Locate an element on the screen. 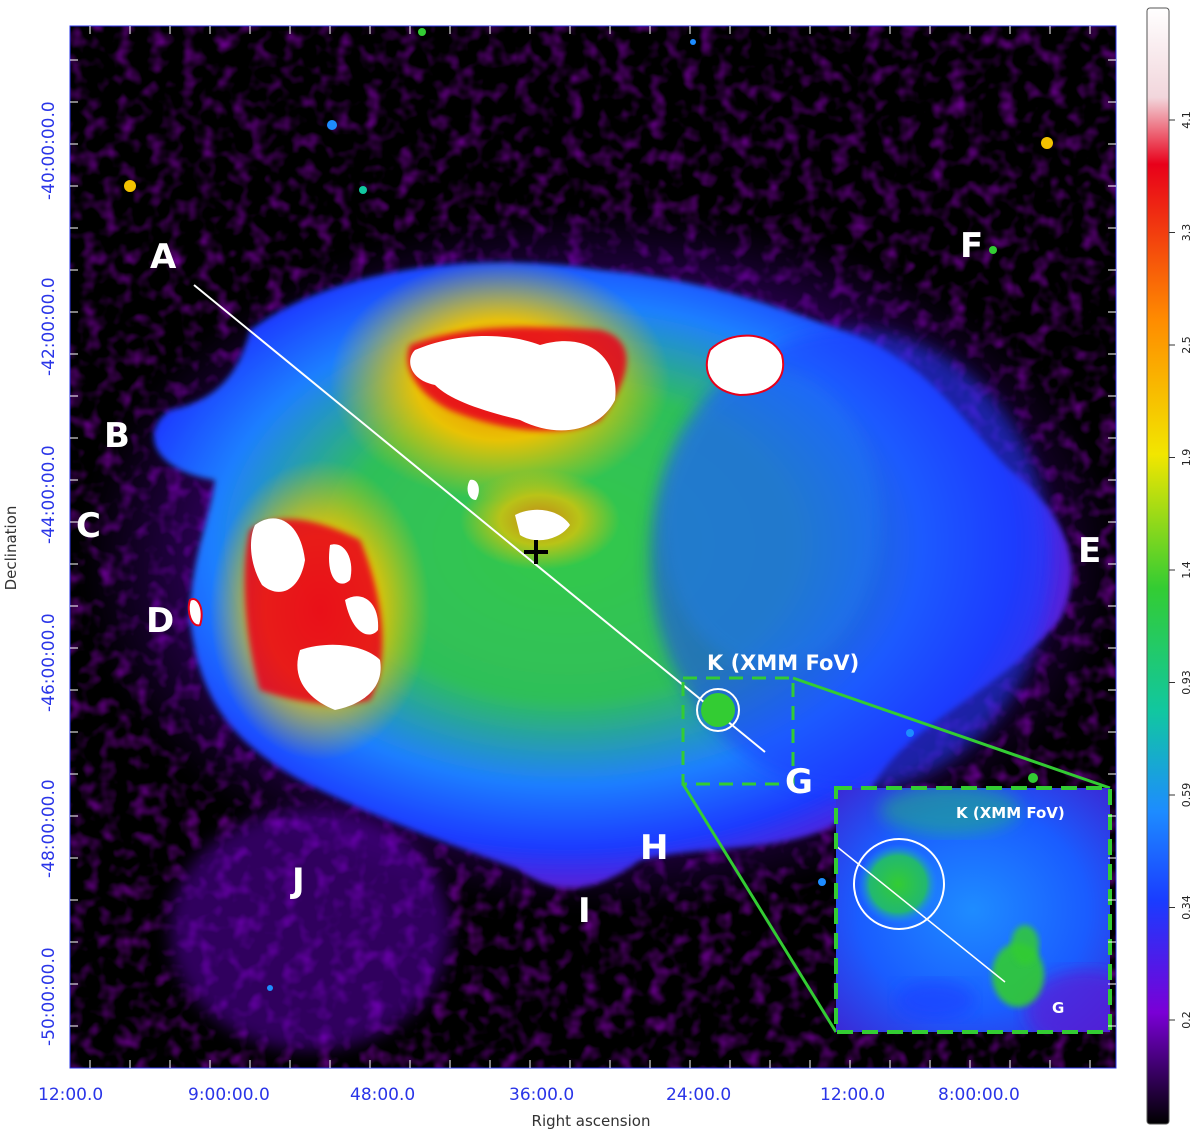  y-tick-label: -44:00:00.0 is located at coordinates (49, 494).